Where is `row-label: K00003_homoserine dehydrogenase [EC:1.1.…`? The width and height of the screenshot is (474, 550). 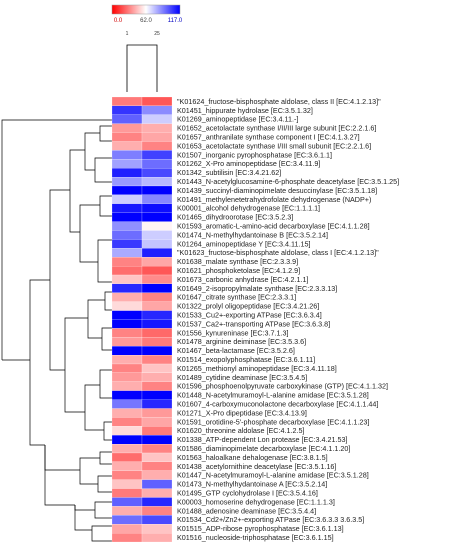
row-label: K00003_homoserine dehydrogenase [EC:1.1.… is located at coordinates (256, 501).